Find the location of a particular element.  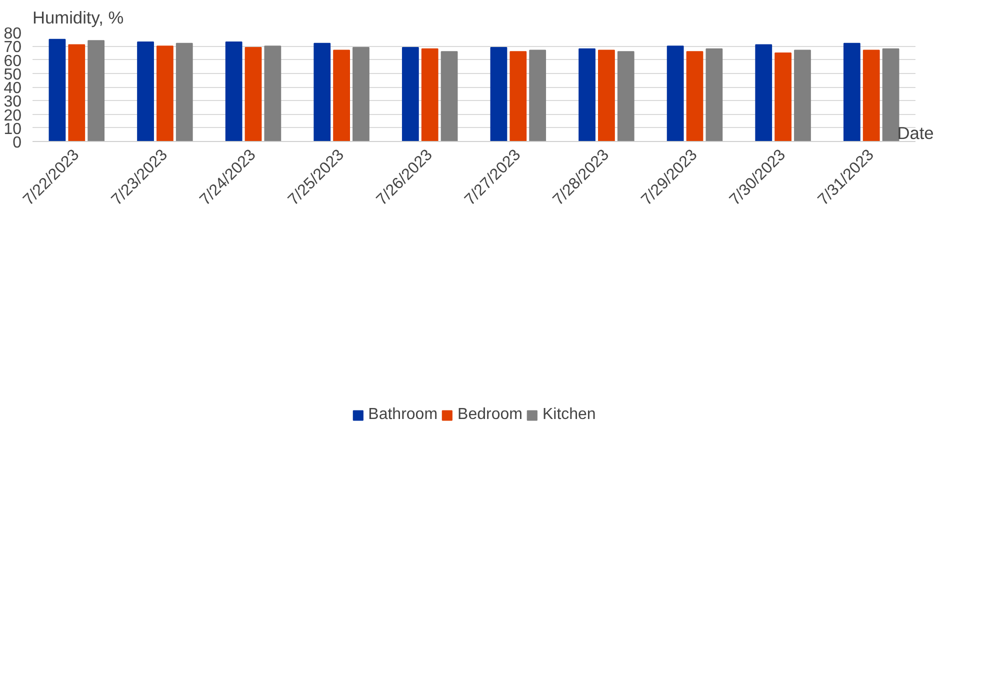

legend-label: Bedroom is located at coordinates (490, 415).